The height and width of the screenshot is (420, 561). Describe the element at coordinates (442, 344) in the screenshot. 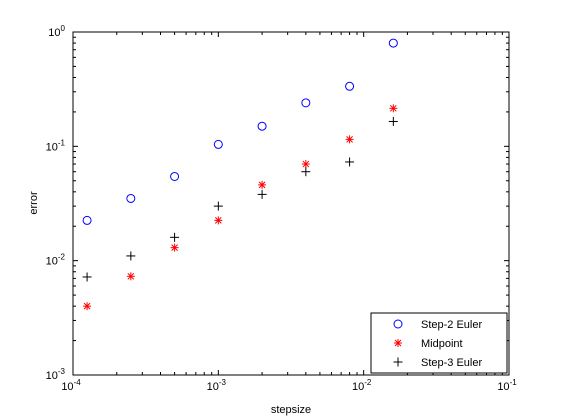

I see `legend-label: Midpoint` at that location.